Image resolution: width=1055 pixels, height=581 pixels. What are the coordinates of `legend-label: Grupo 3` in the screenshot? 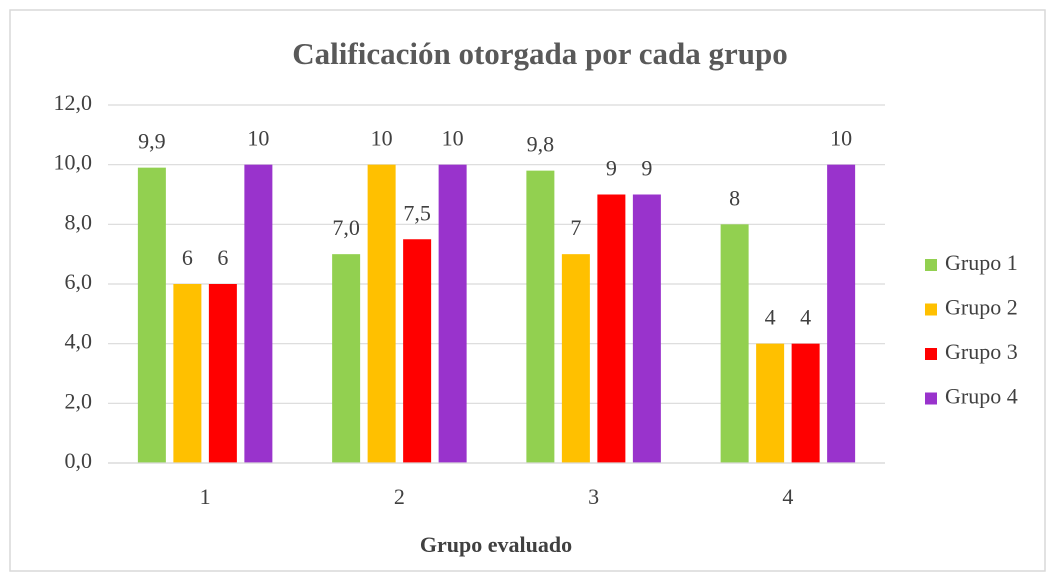 It's located at (981, 351).